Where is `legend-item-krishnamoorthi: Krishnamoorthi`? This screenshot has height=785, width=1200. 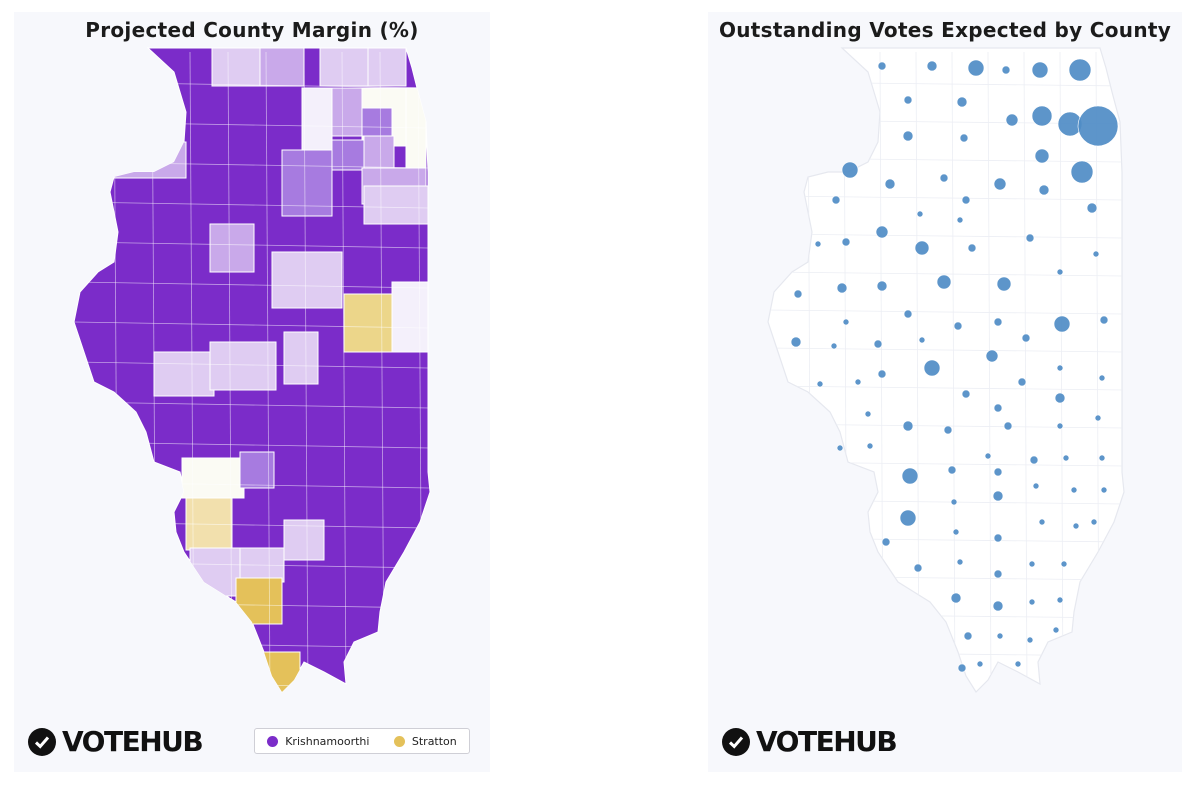
legend-item-krishnamoorthi: Krishnamoorthi is located at coordinates (318, 741).